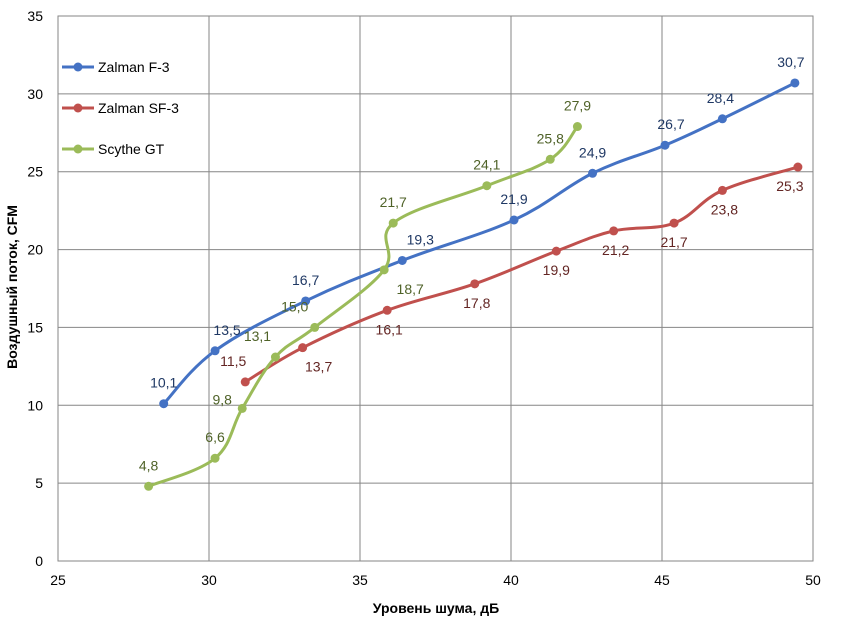  I want to click on x-tick-label: 40, so click(511, 580).